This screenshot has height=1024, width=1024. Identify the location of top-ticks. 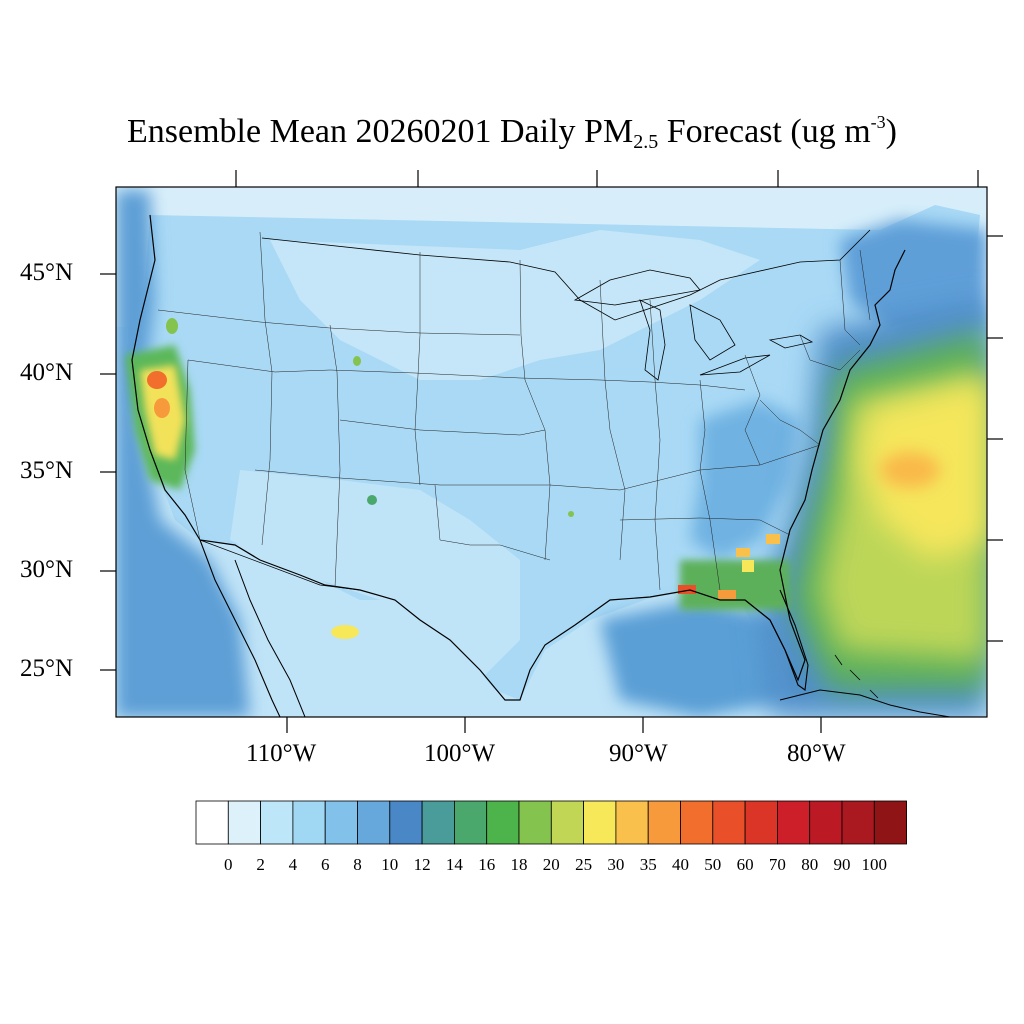
(607, 178).